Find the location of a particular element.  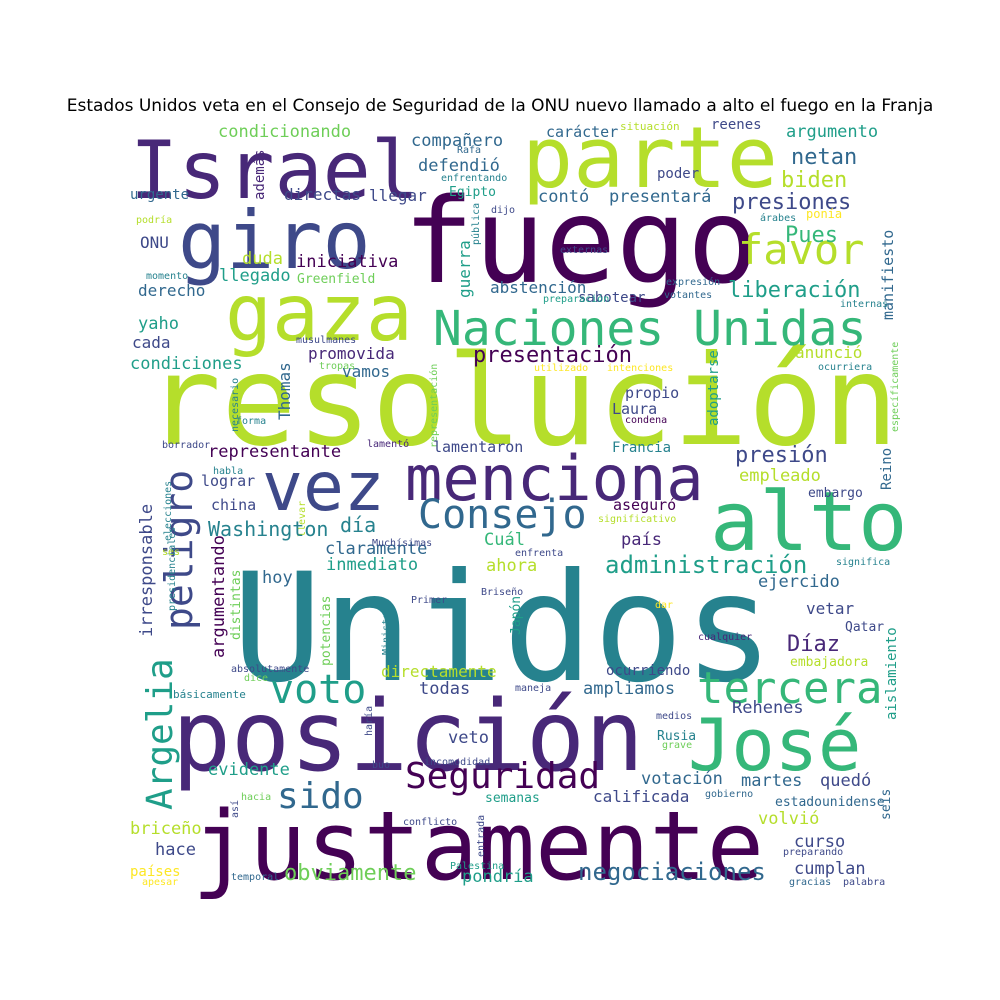

word-5: parte is located at coordinates (650, 158).